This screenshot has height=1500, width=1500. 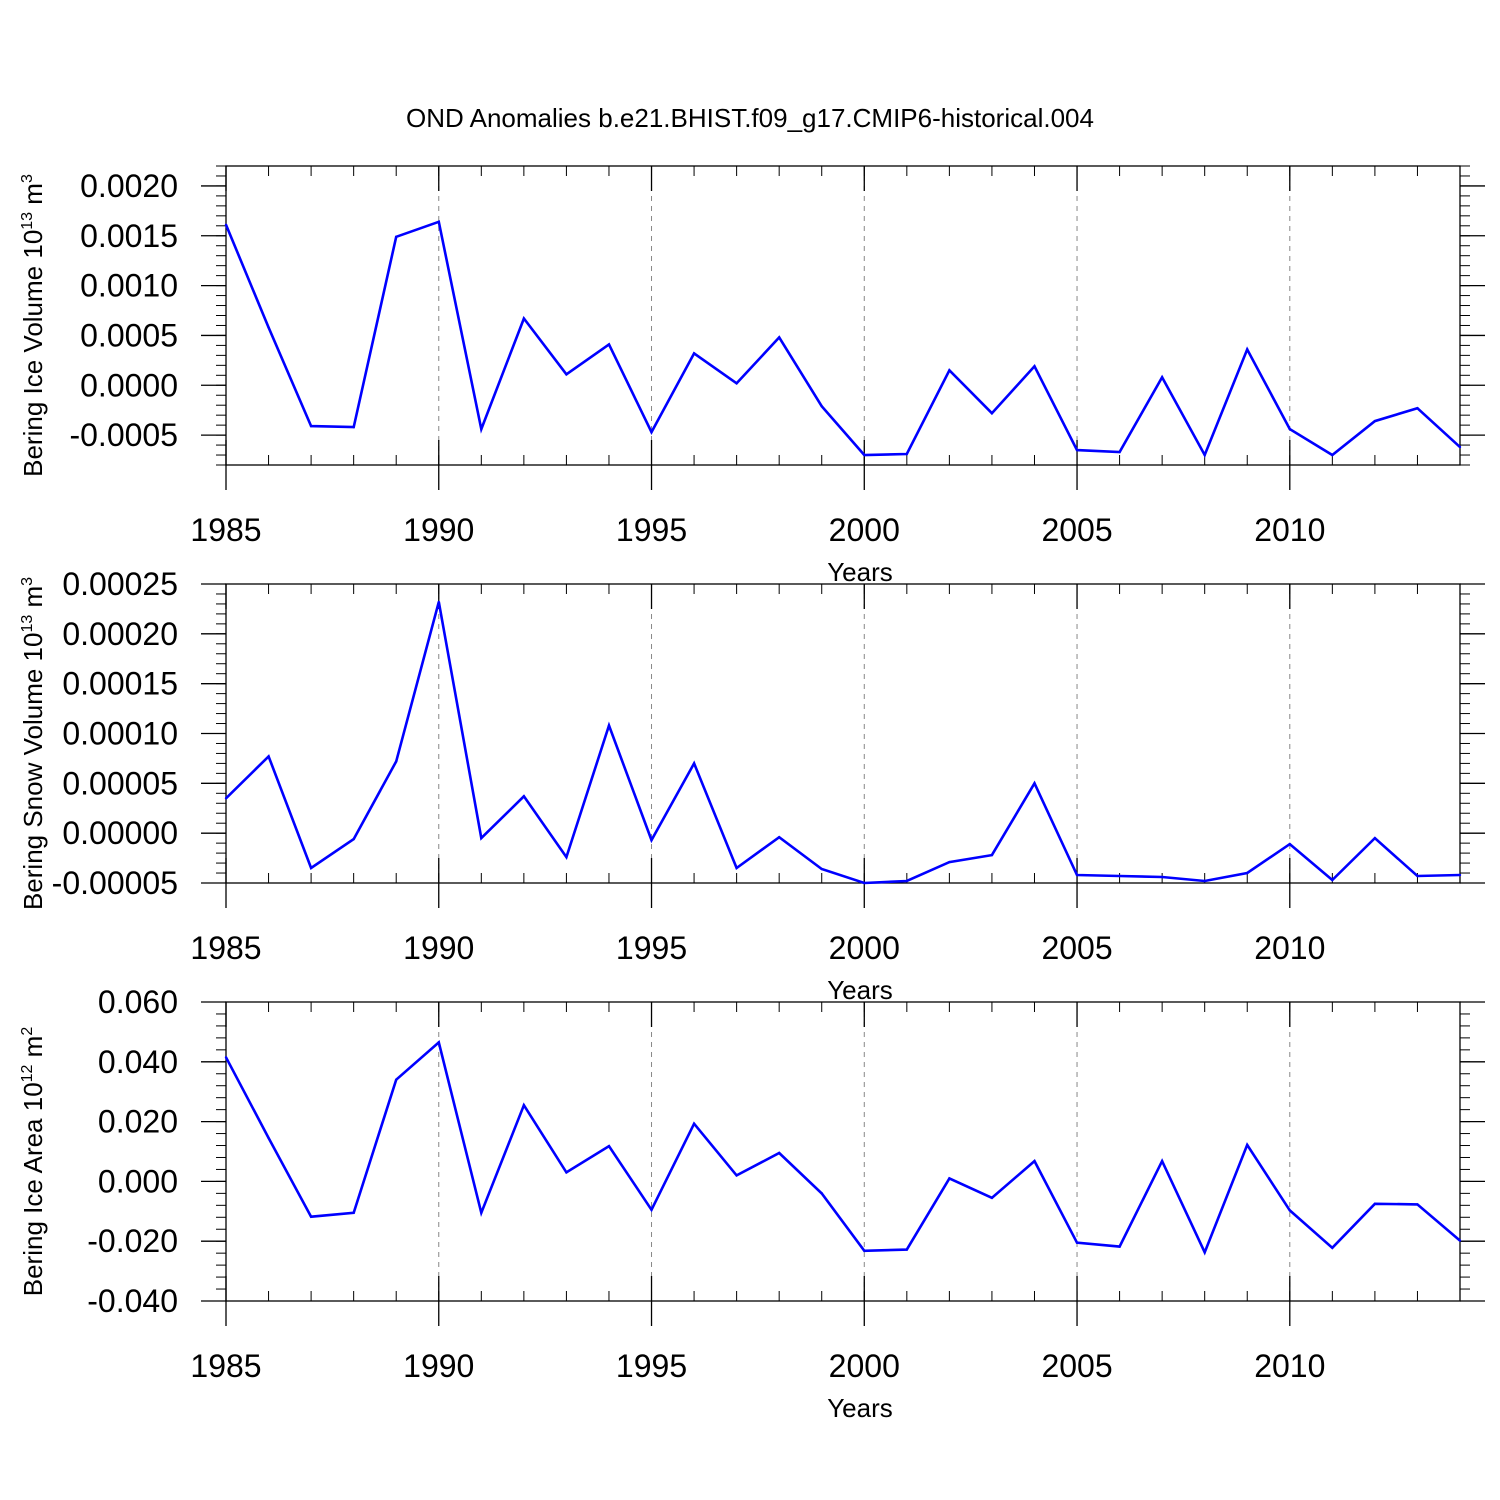 What do you see at coordinates (129, 385) in the screenshot?
I see `y-tick-label: 0.0000` at bounding box center [129, 385].